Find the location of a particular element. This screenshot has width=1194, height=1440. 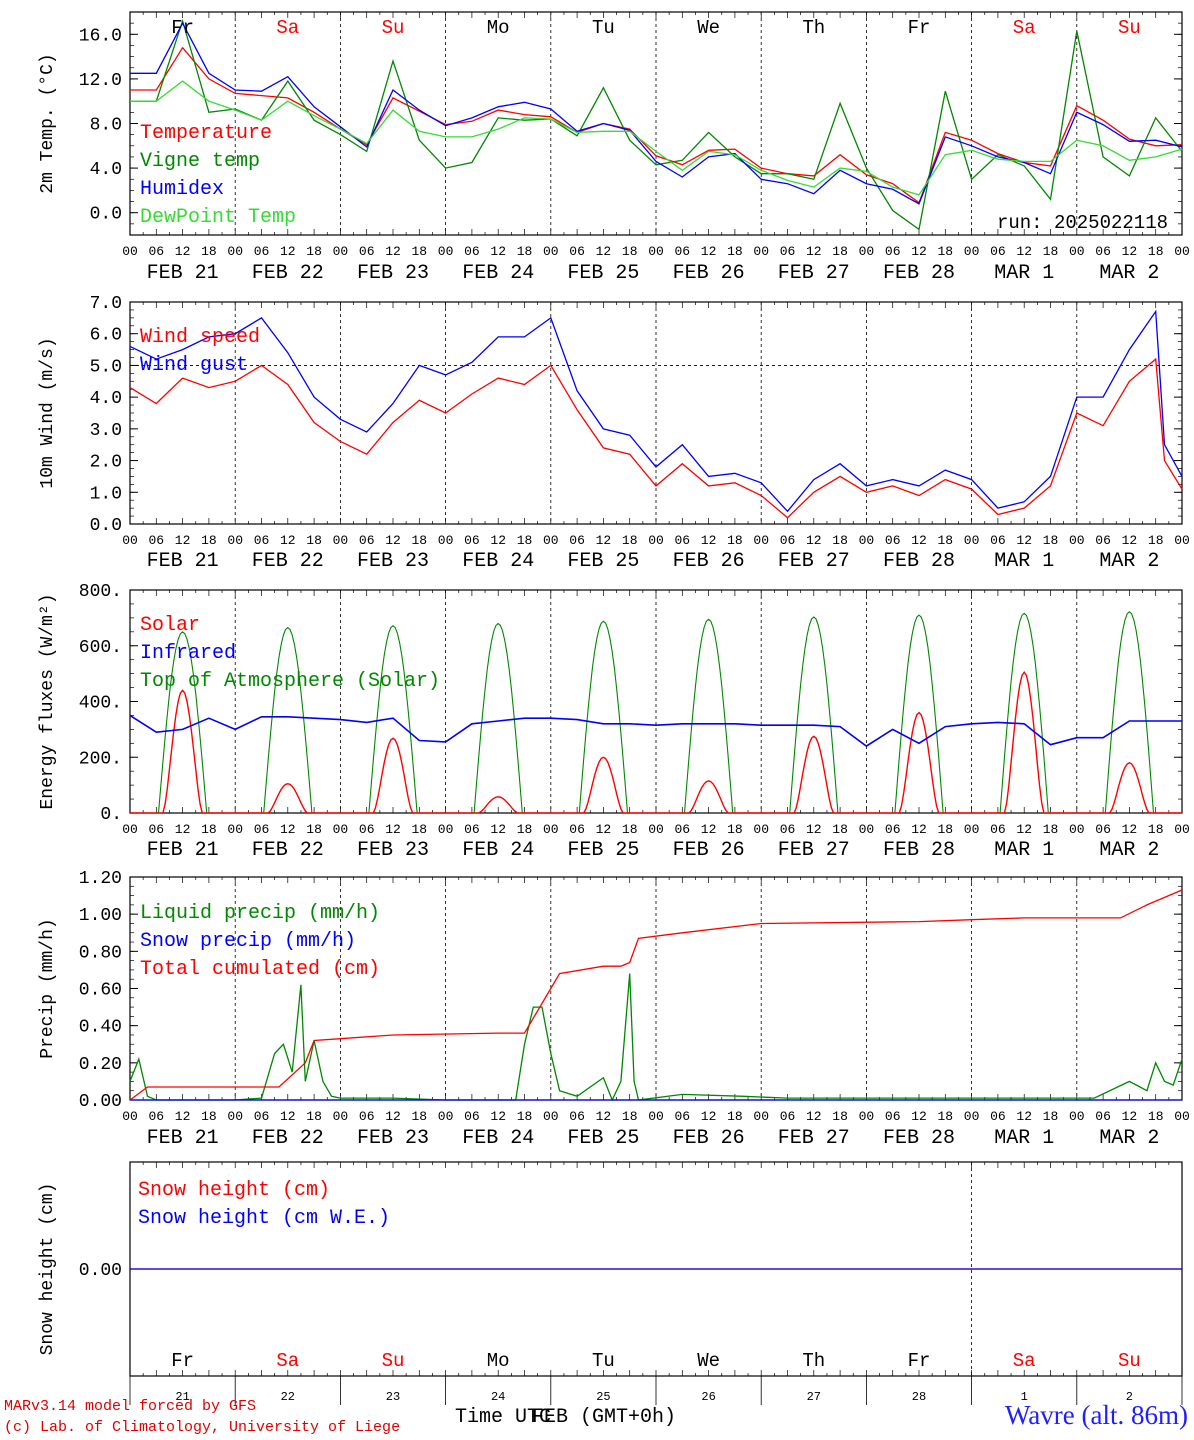

date-label: FEB 28 is located at coordinates (919, 1138).